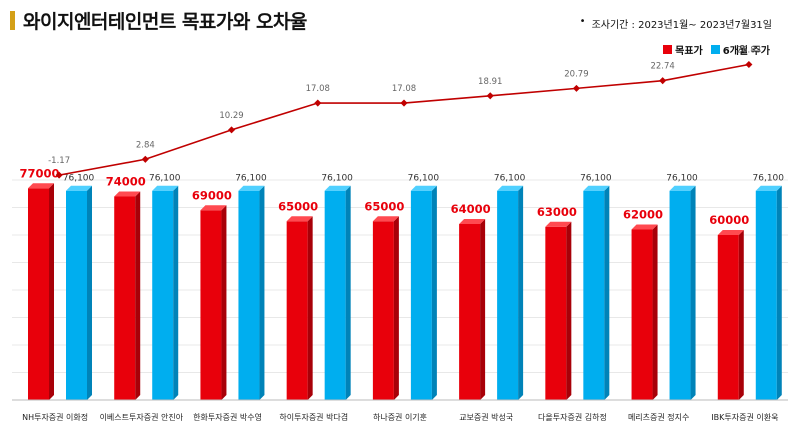  What do you see at coordinates (158, 20) in the screenshot?
I see `title-bar: 와이지엔터테인먼트 목표가와 오차율` at bounding box center [158, 20].